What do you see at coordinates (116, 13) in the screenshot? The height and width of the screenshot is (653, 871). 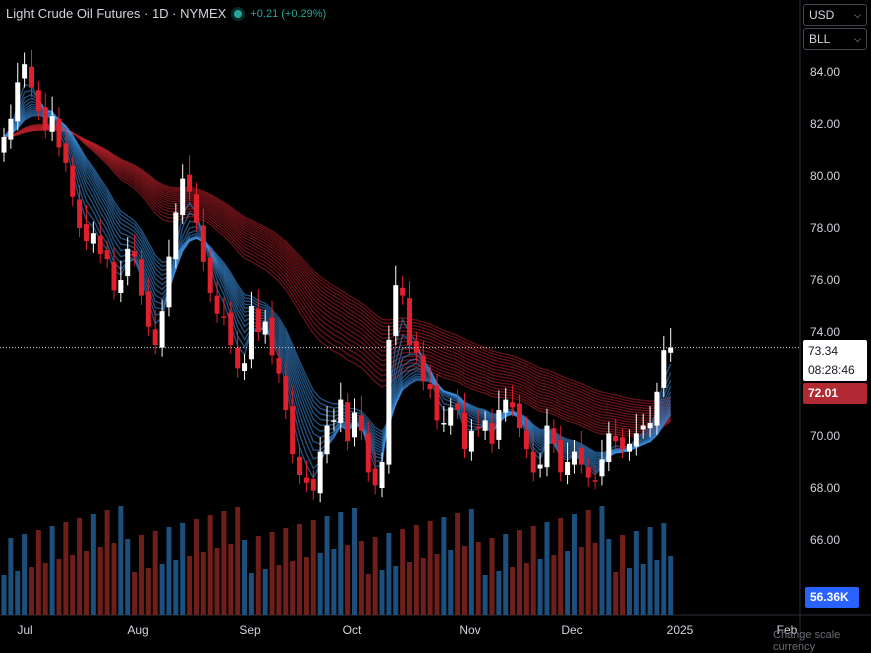 I see `symbol-title: Light Crude Oil Futures · 1D · NYMEX` at bounding box center [116, 13].